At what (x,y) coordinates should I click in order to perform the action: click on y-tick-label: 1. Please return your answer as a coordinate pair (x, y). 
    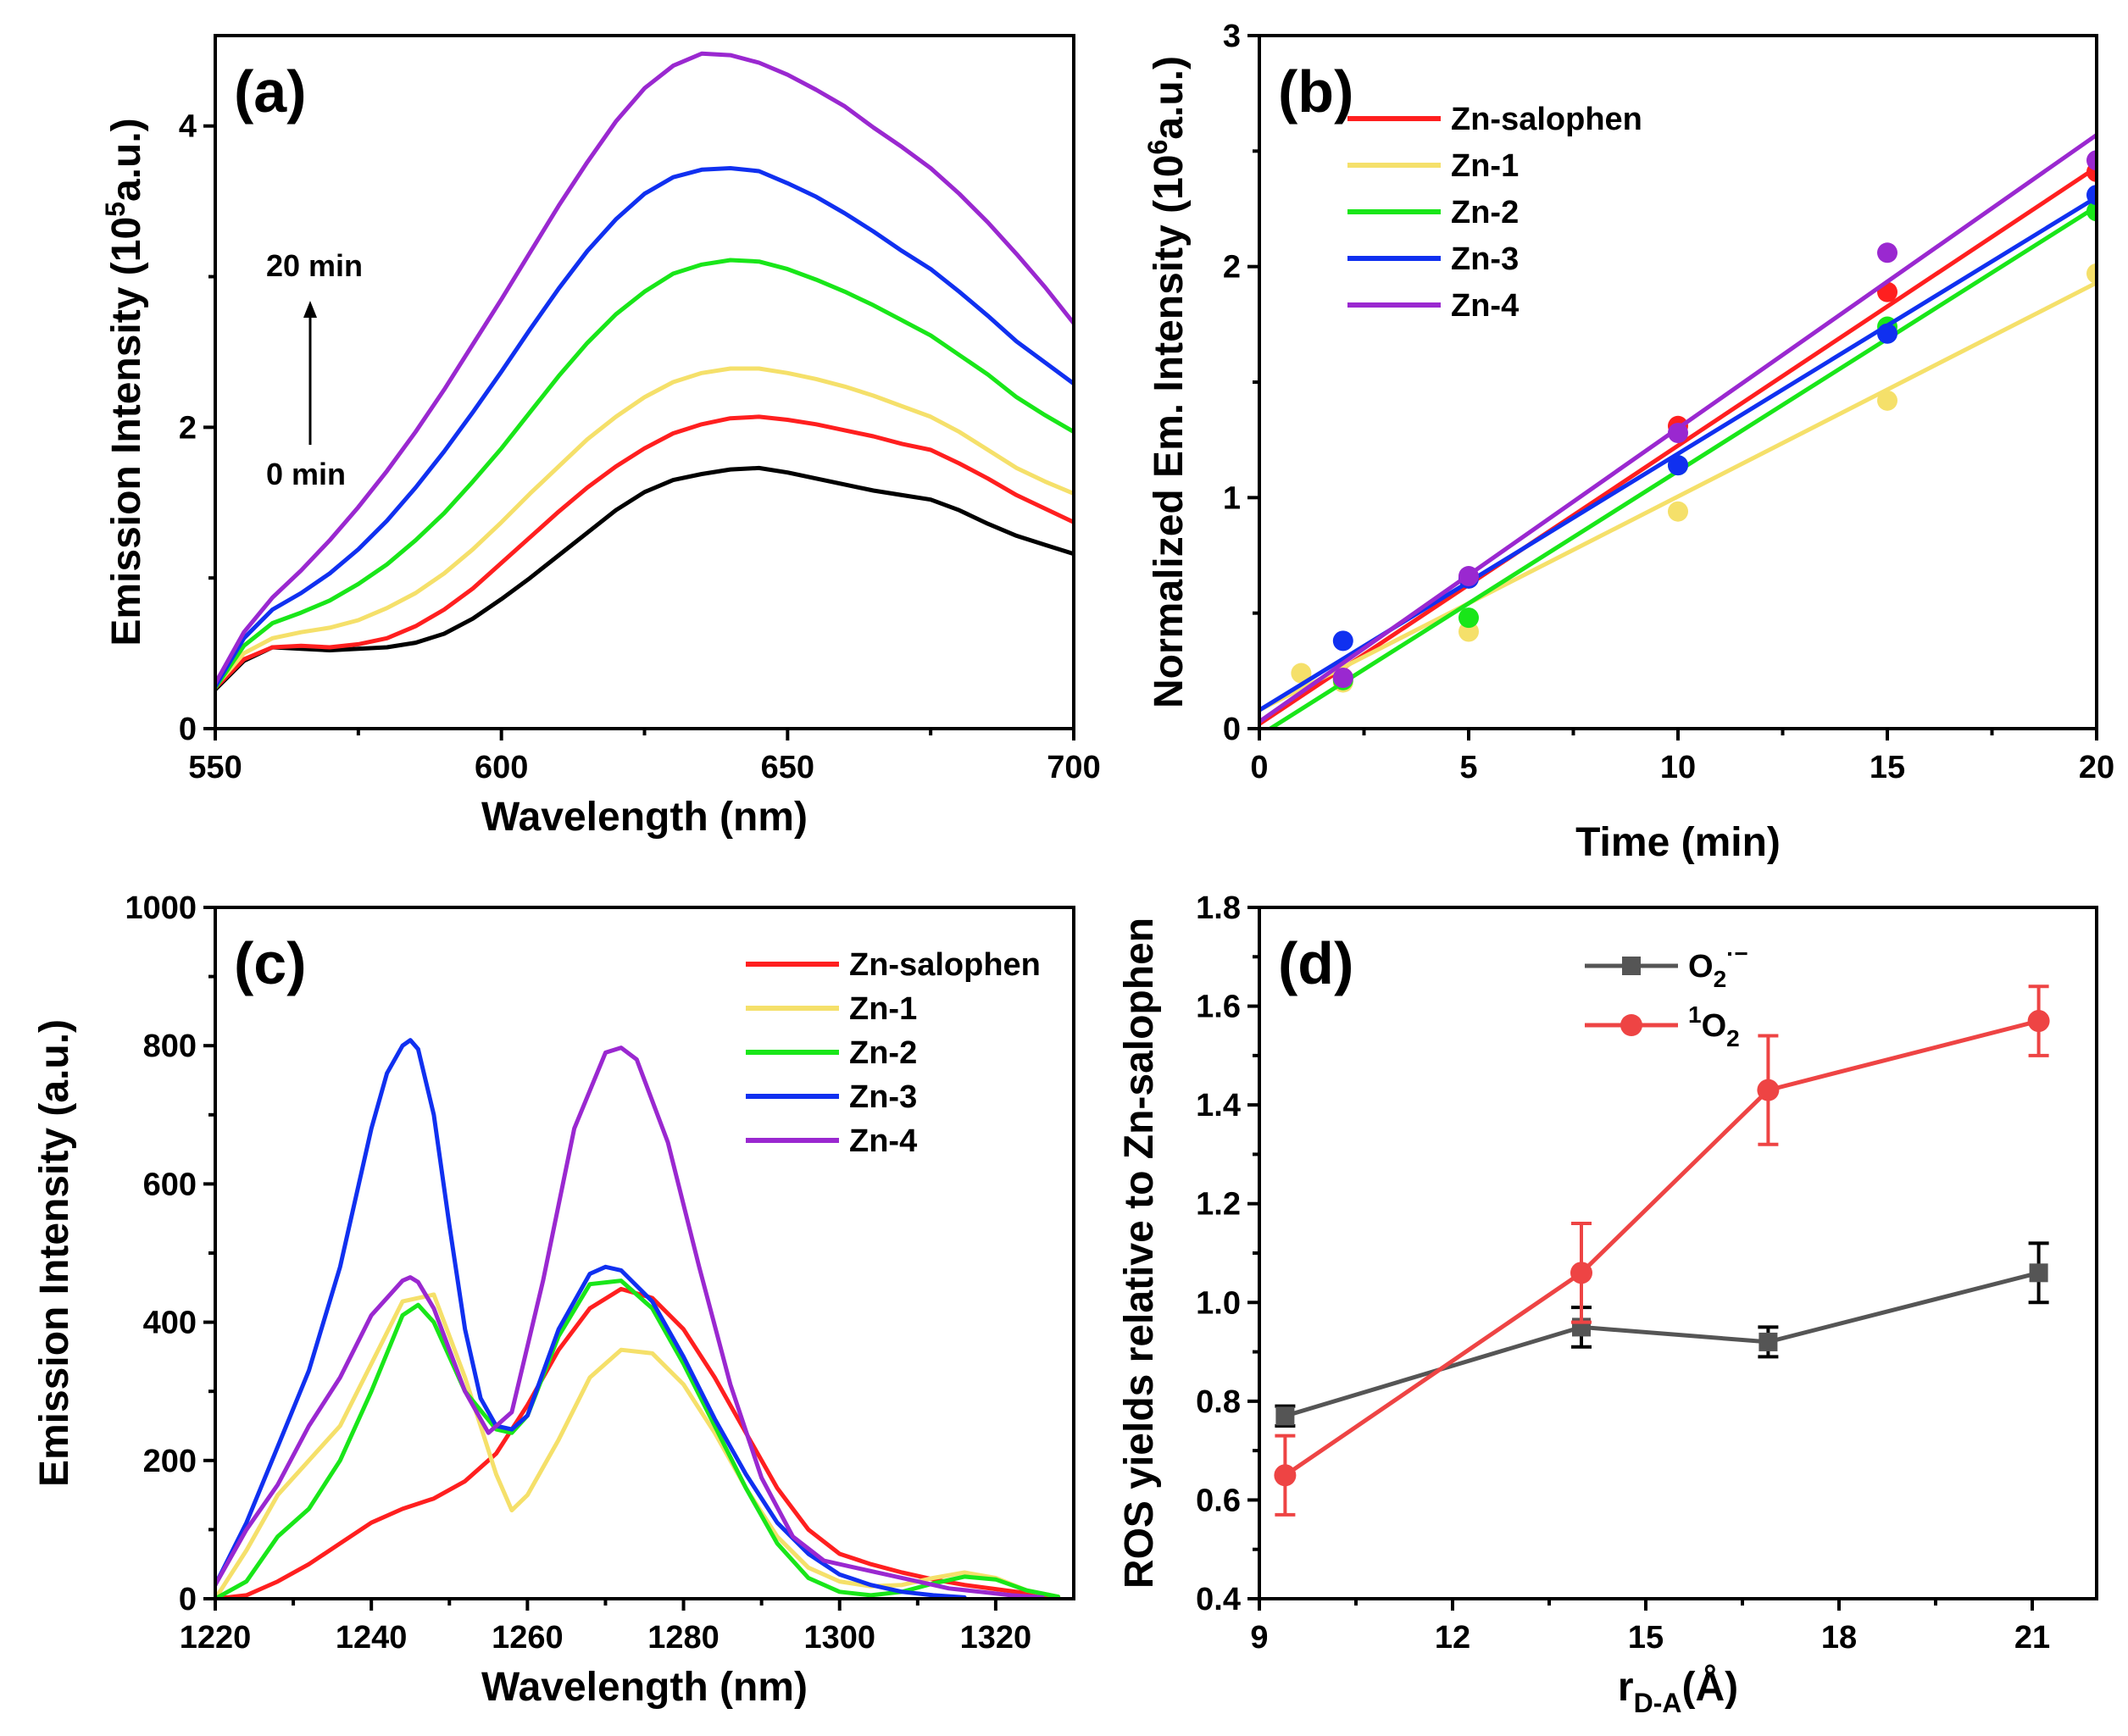
    Looking at the image, I should click on (1232, 498).